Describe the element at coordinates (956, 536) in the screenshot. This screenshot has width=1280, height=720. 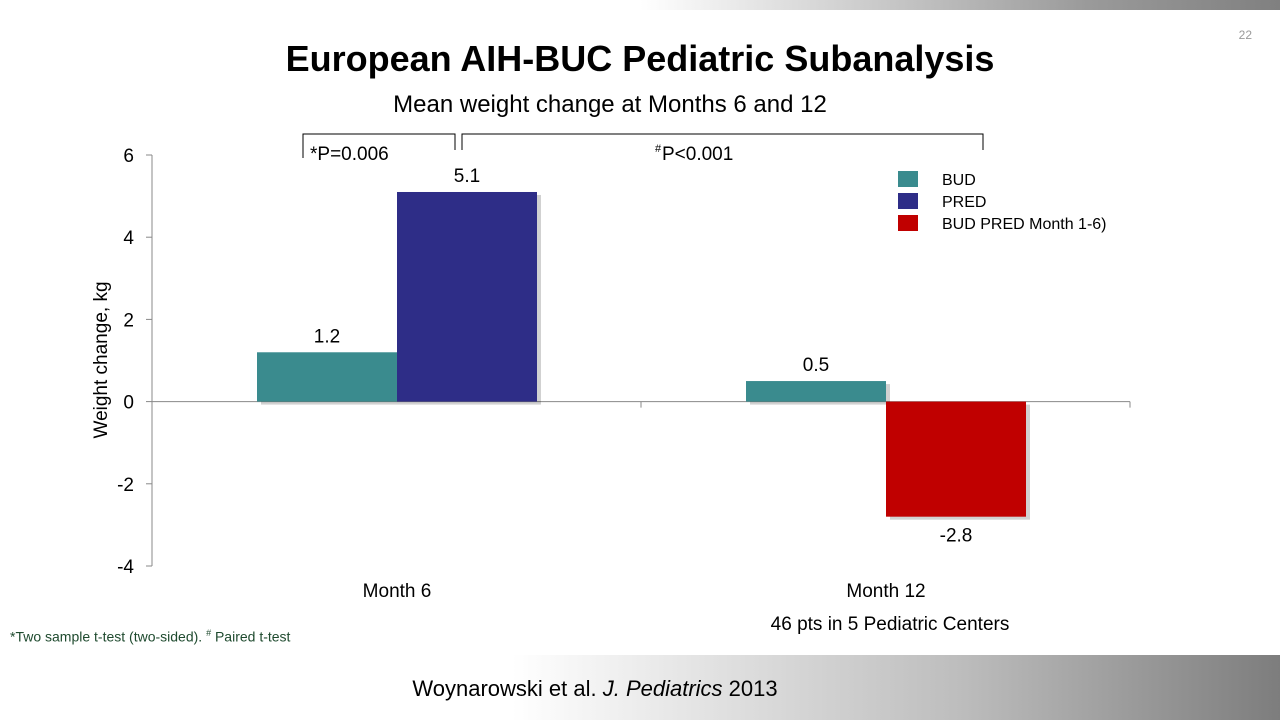
I see `data-label: -2.8` at that location.